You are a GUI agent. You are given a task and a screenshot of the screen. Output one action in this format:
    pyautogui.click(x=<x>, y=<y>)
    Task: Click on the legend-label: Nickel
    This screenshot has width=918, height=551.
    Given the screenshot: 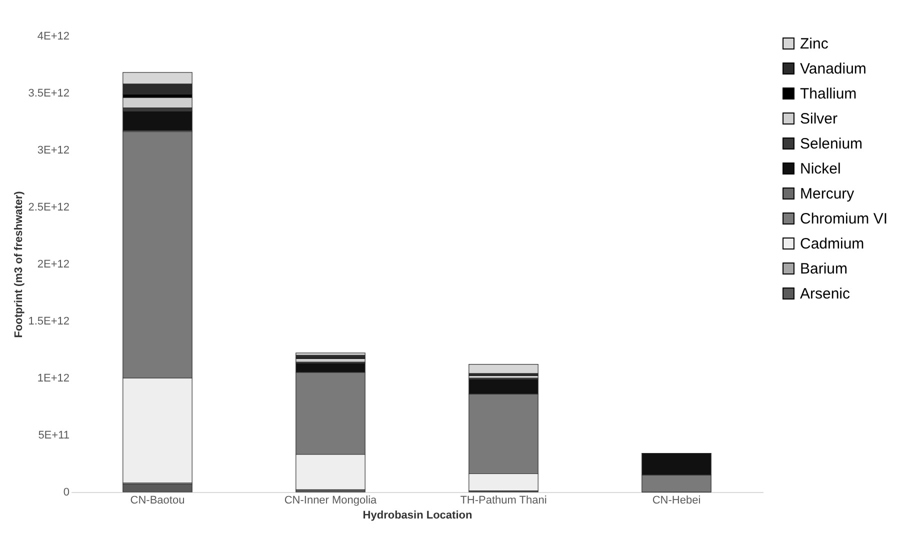 What is the action you would take?
    pyautogui.click(x=820, y=169)
    